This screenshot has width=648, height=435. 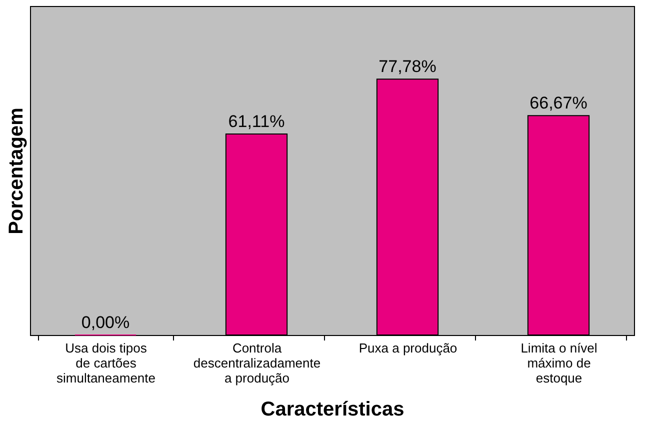 I want to click on y-axis-title: Porcentagem, so click(x=17, y=171).